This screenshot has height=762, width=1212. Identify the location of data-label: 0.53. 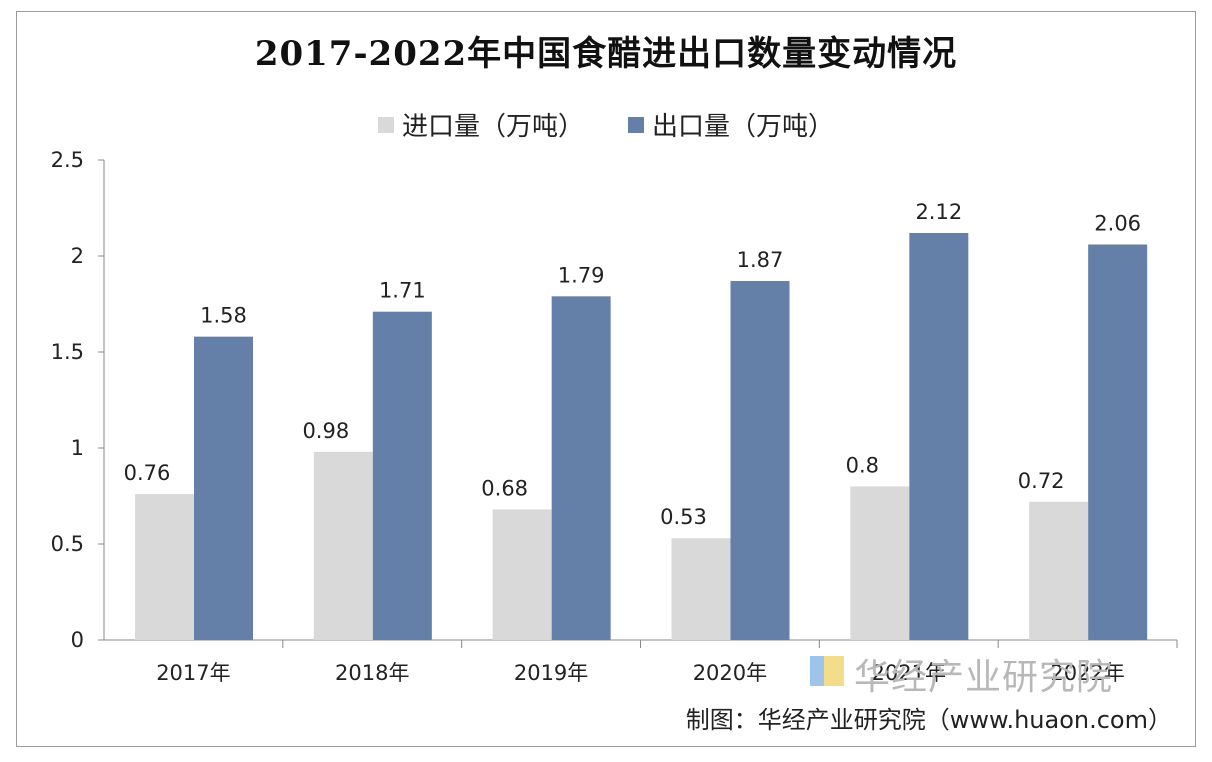
(683, 517).